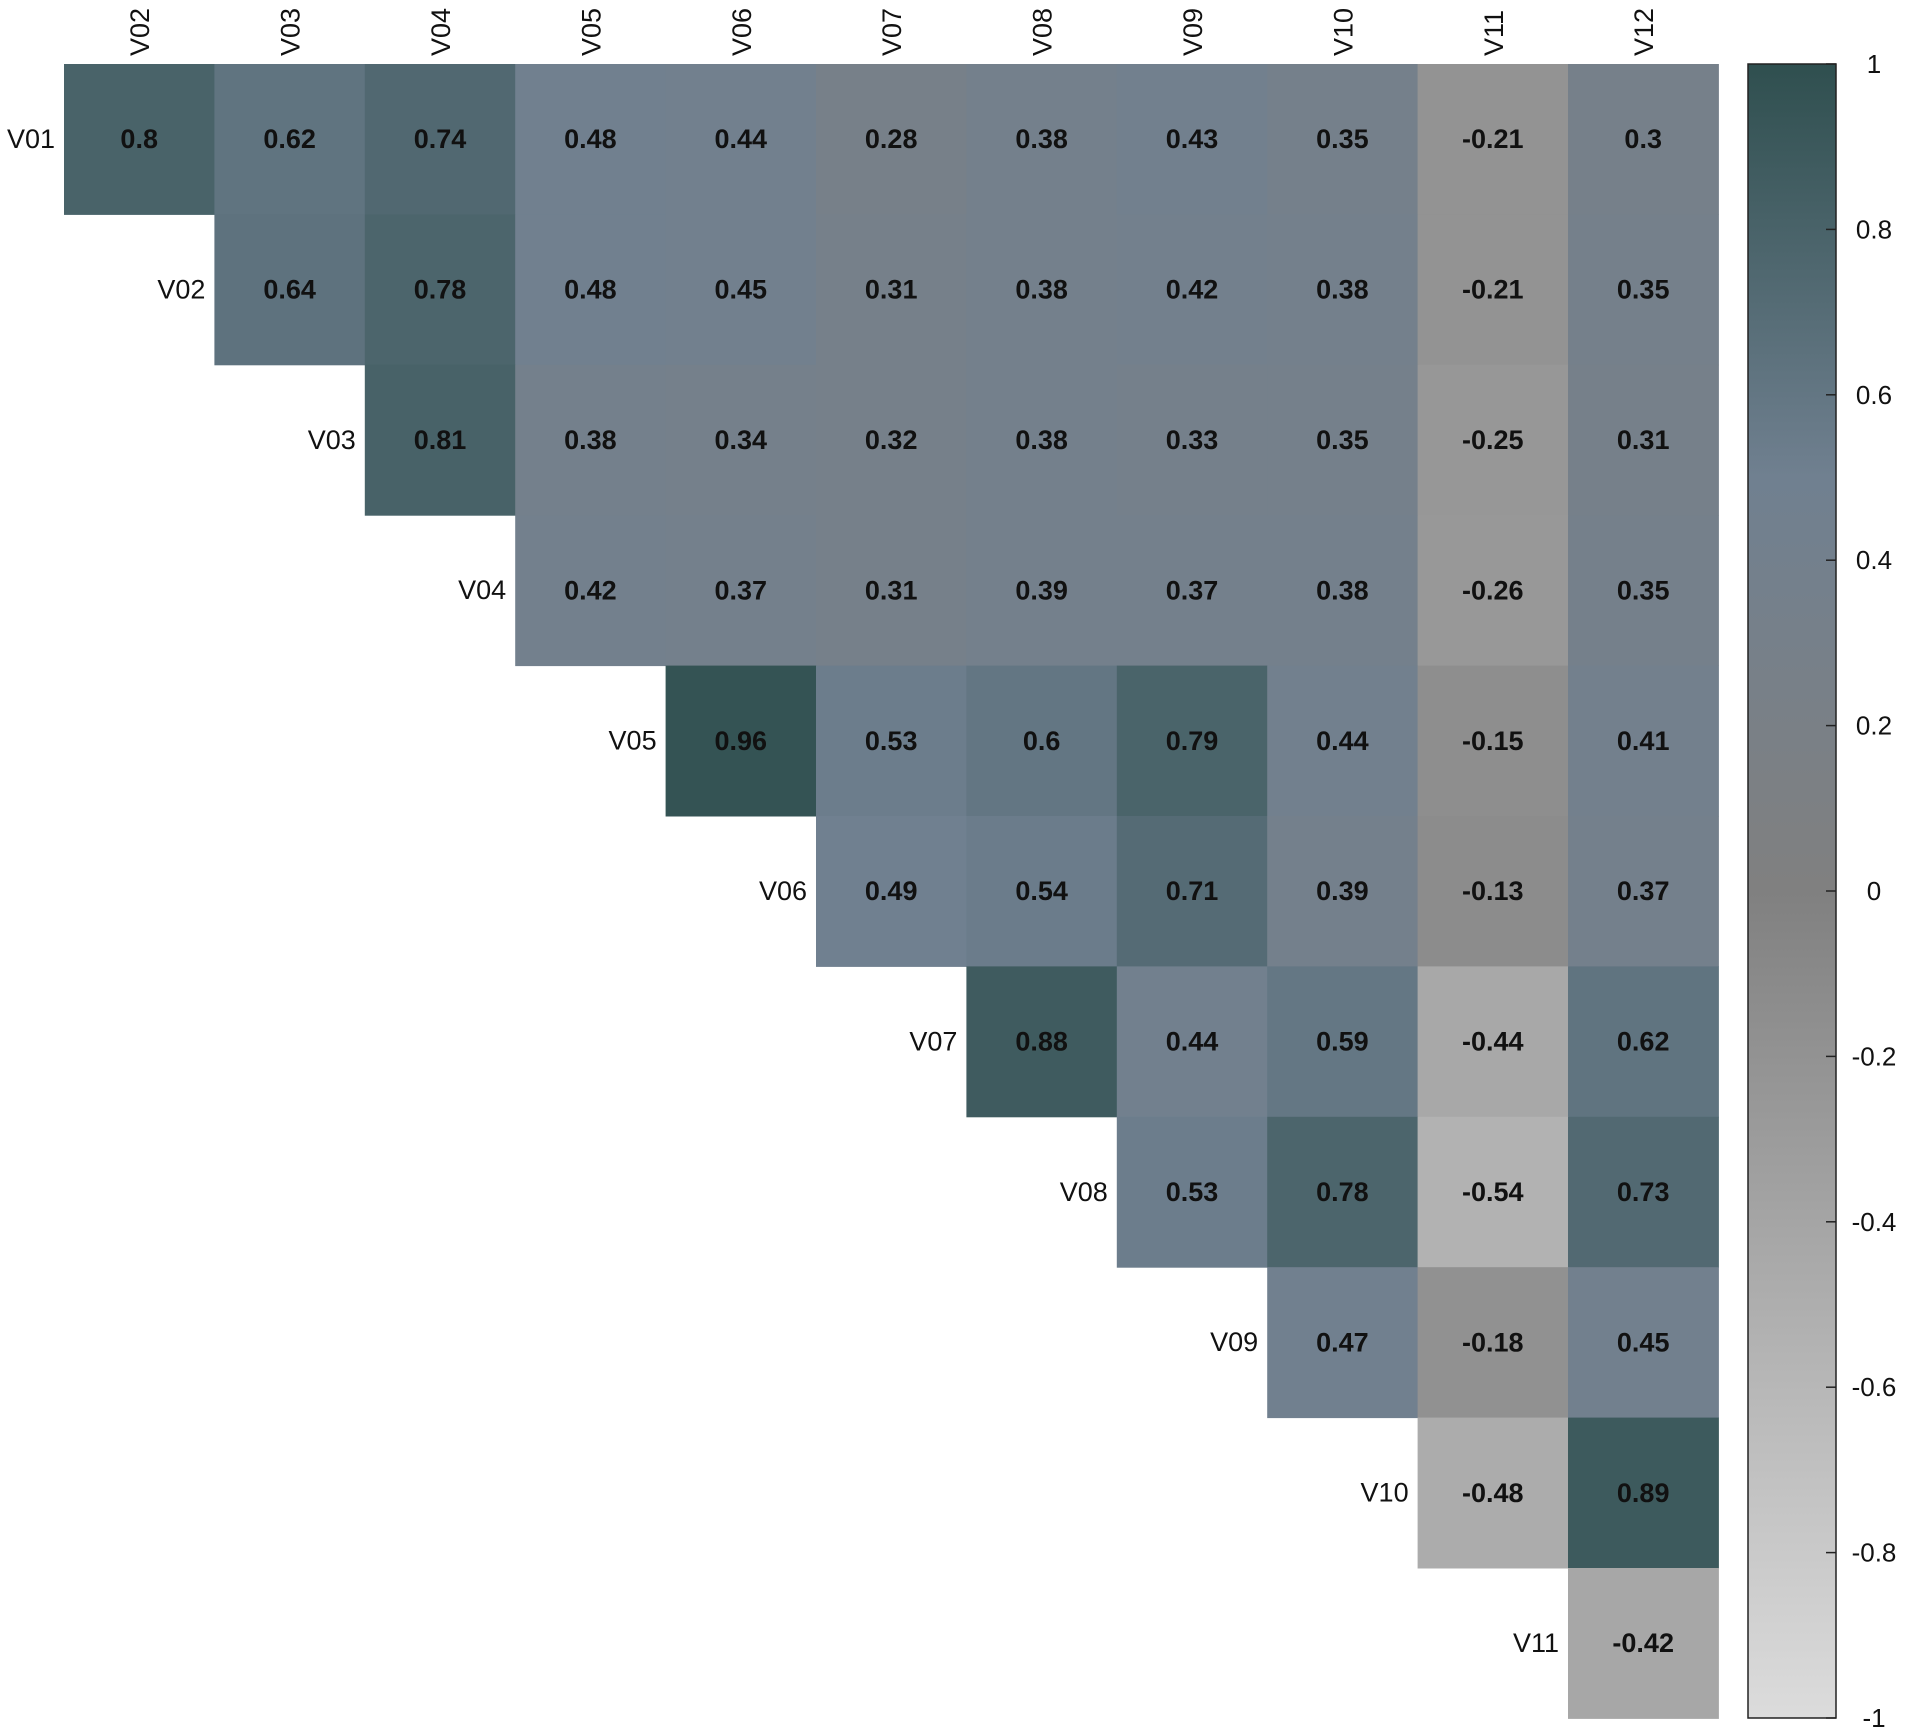 The height and width of the screenshot is (1733, 1907). I want to click on cell-value-label: 0.47, so click(1342, 1342).